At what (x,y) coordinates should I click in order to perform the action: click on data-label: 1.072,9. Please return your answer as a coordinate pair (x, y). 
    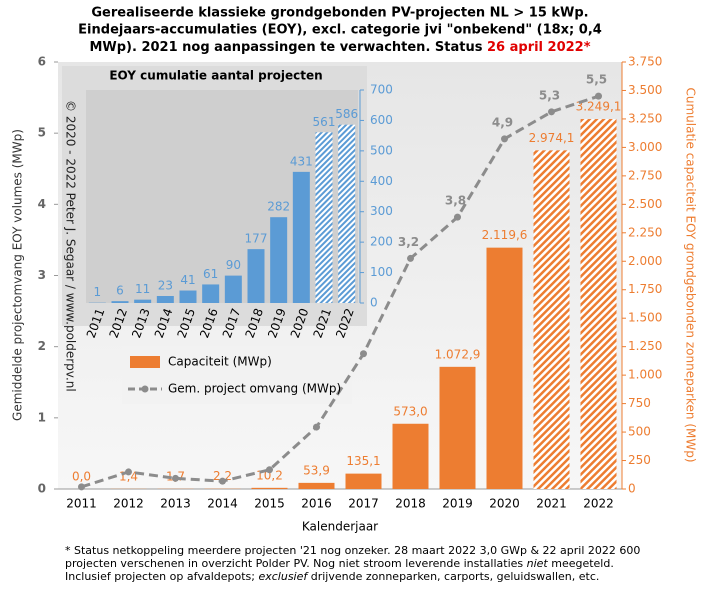
    Looking at the image, I should click on (458, 354).